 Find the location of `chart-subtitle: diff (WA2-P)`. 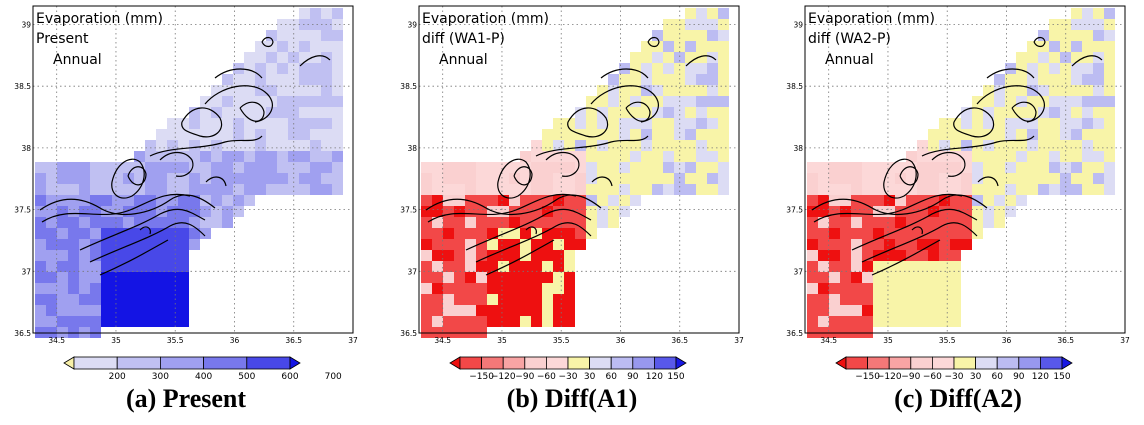

chart-subtitle: diff (WA2-P) is located at coordinates (849, 39).